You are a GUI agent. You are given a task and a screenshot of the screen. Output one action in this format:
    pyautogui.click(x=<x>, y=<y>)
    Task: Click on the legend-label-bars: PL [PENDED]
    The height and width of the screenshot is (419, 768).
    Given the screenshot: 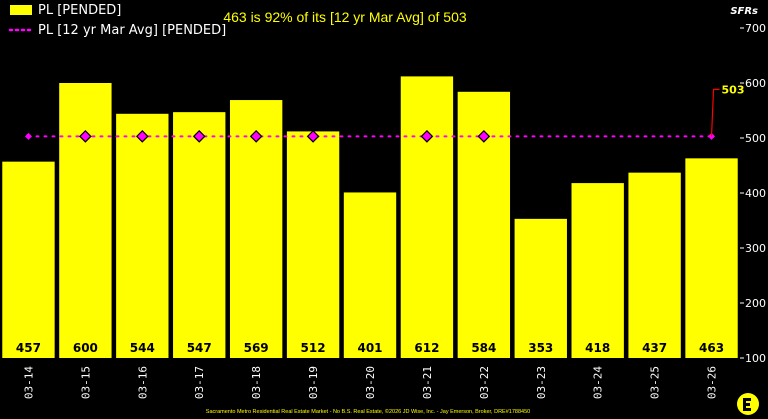 What is the action you would take?
    pyautogui.click(x=79, y=10)
    